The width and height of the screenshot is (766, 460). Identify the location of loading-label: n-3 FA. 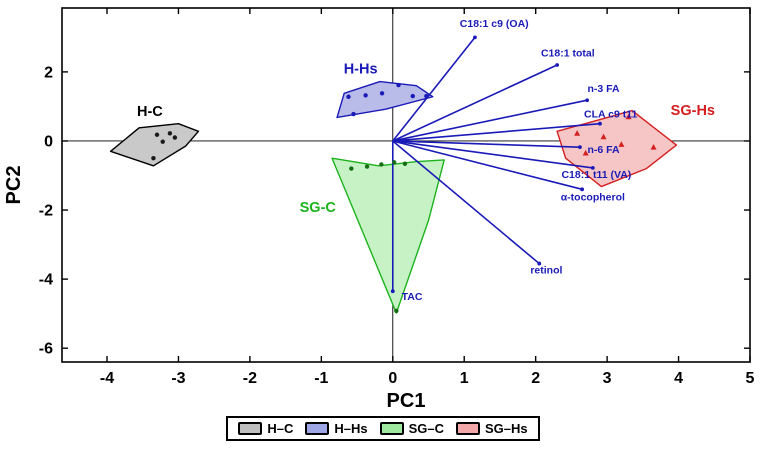
(603, 89).